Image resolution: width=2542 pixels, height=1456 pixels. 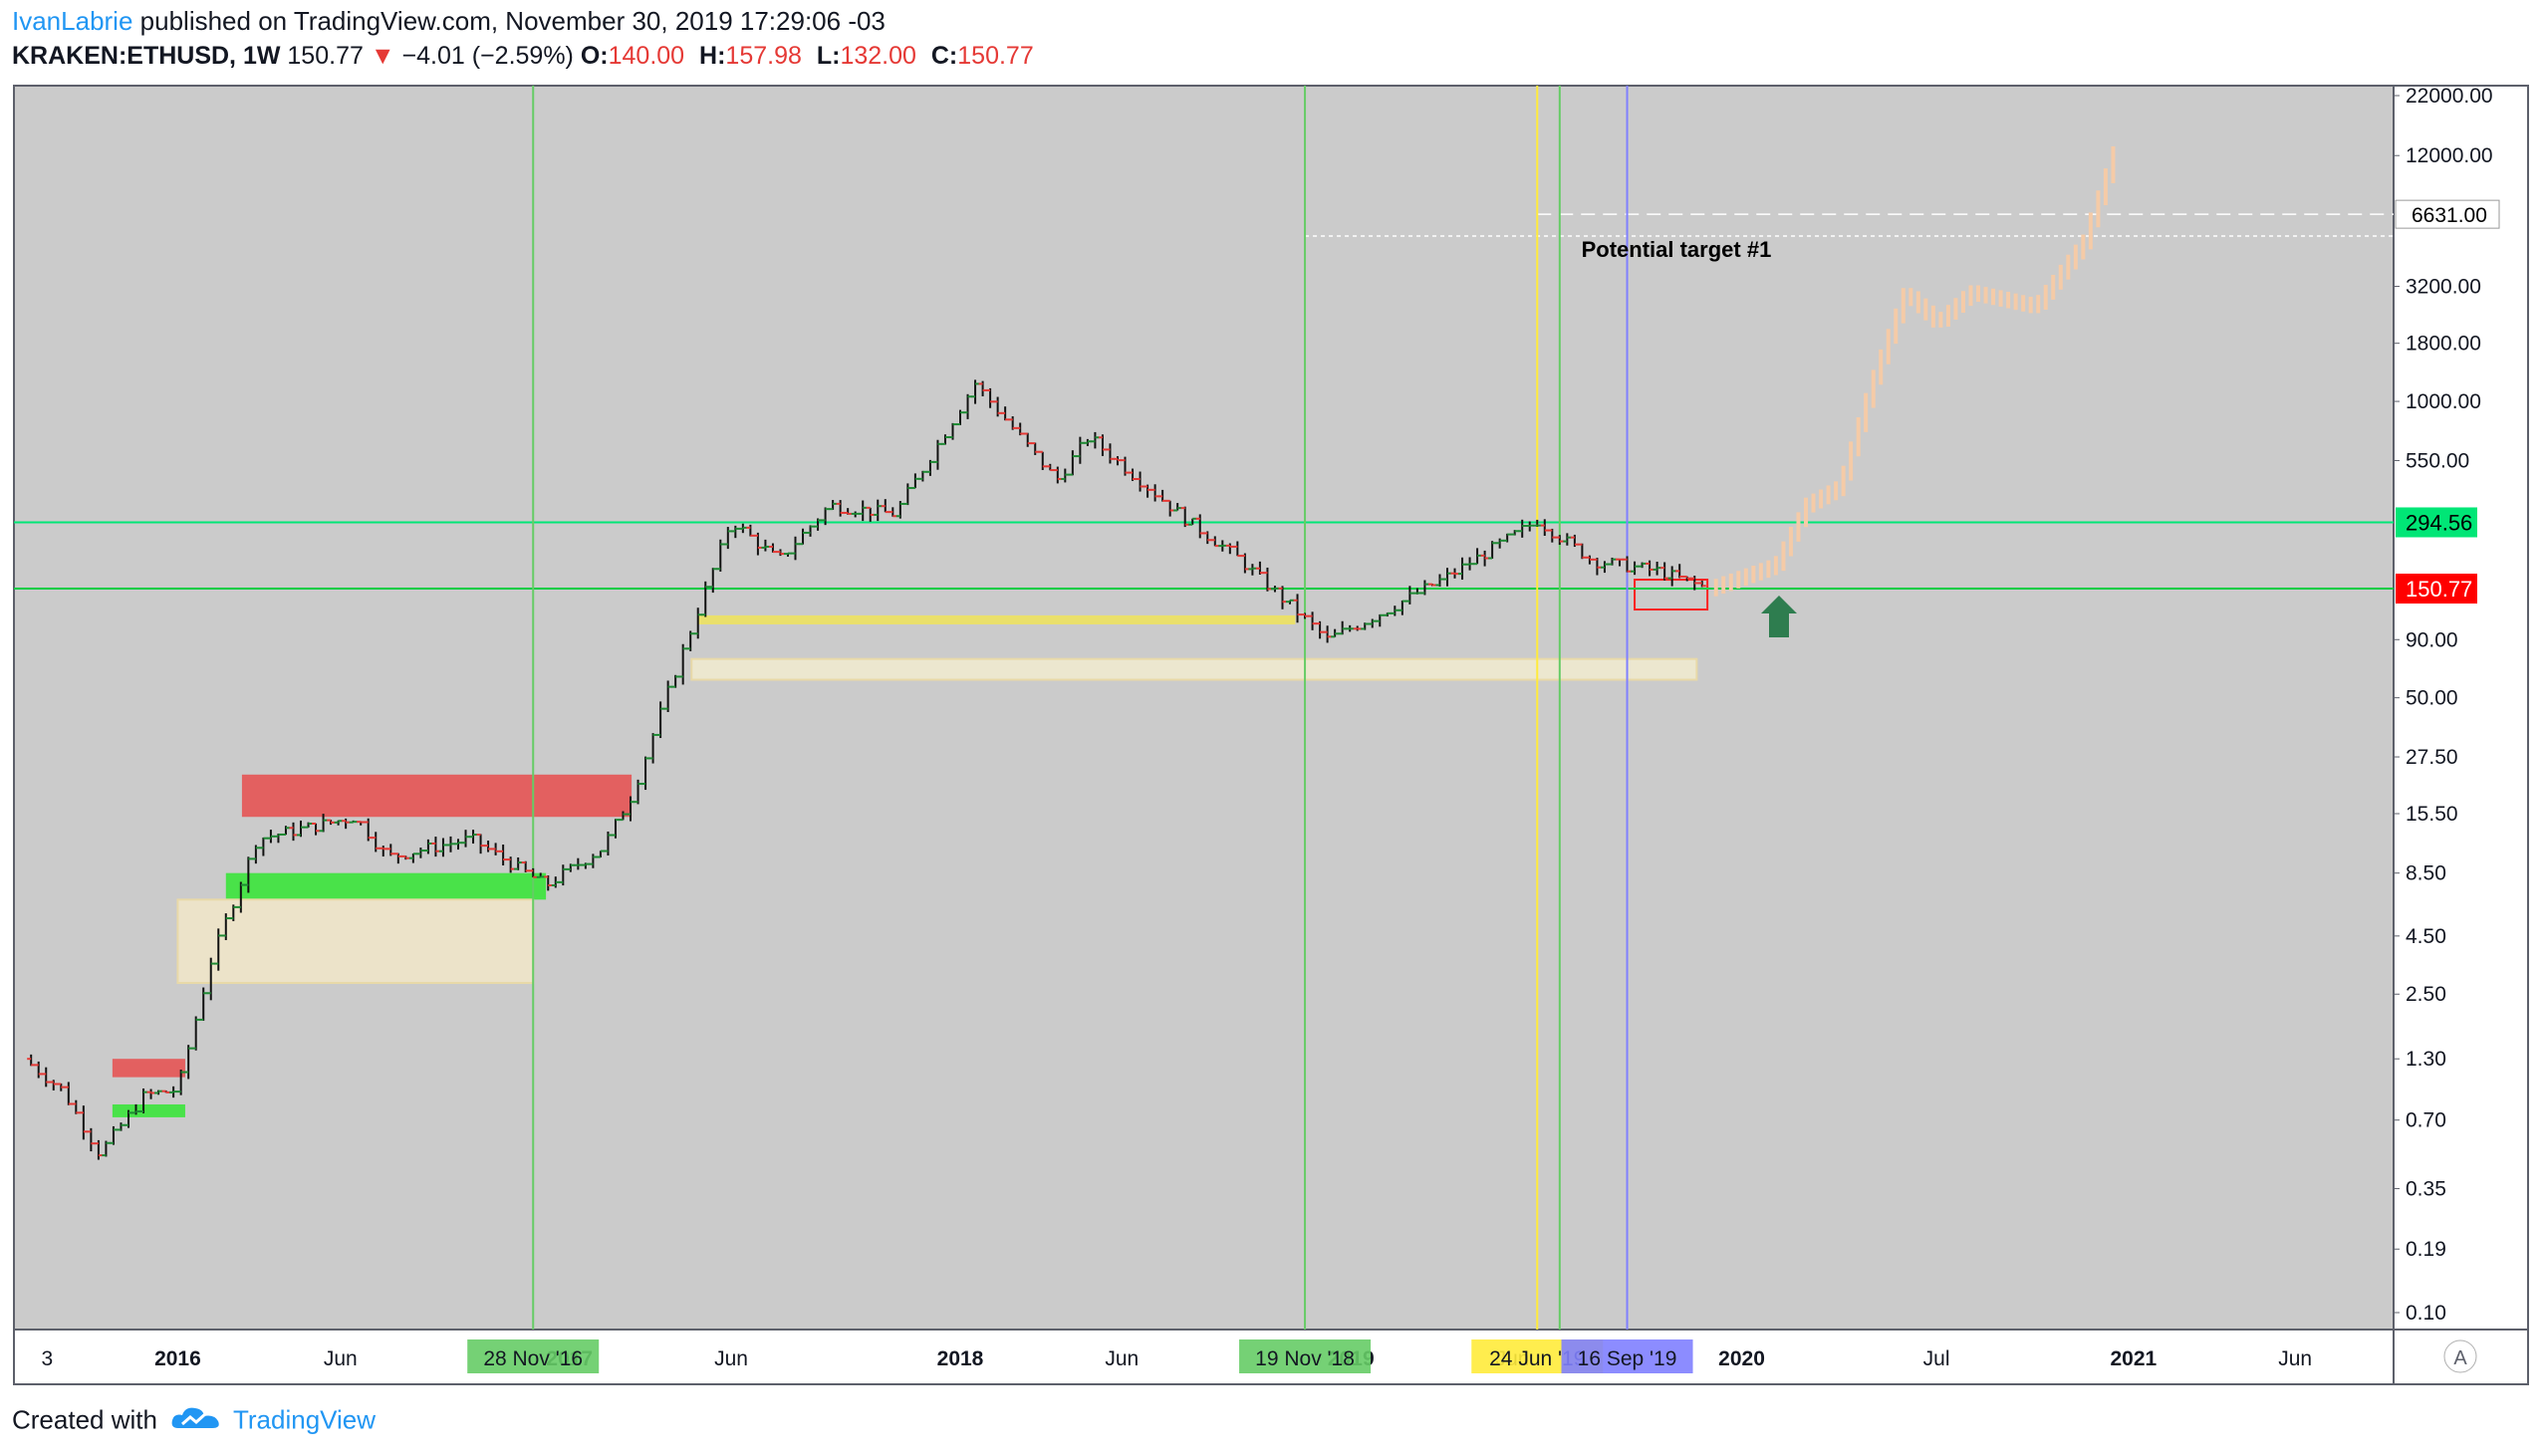 I want to click on close-label: C:, so click(x=944, y=56).